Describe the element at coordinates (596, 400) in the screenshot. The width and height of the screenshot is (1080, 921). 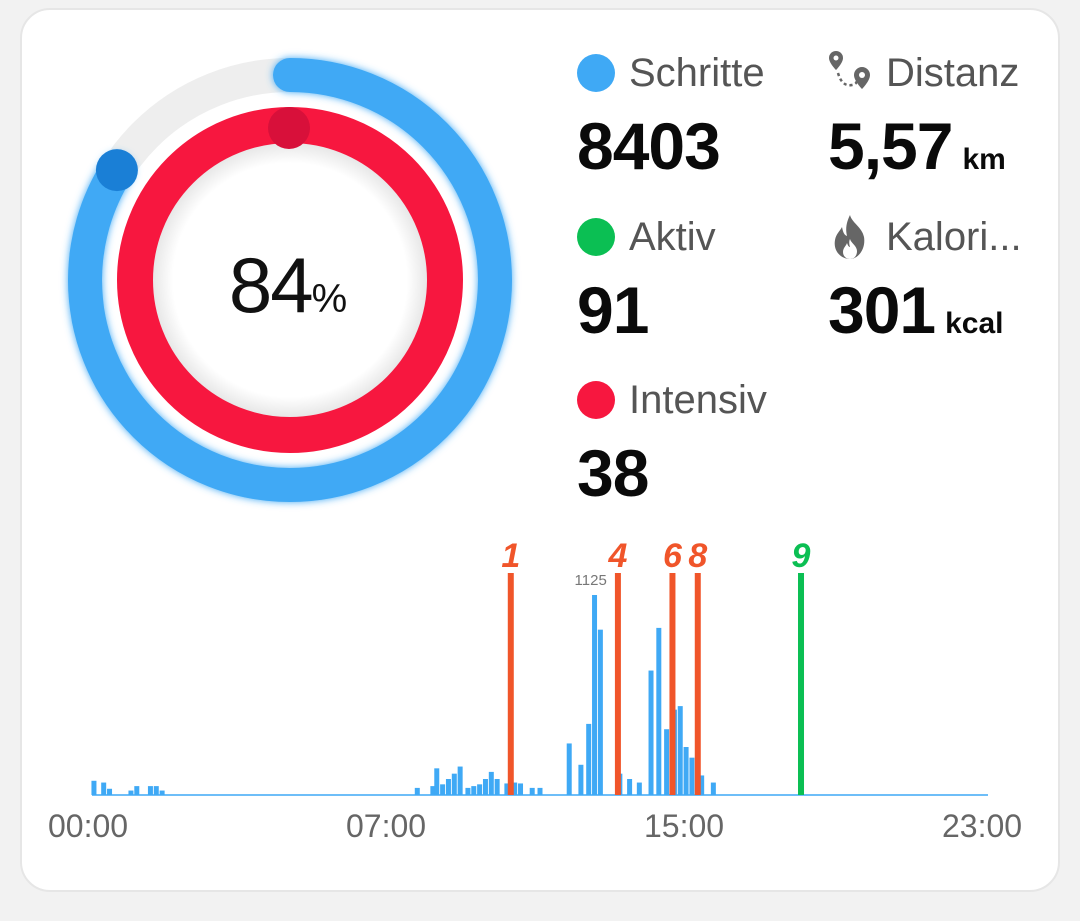
I see `intensive-dot-icon` at that location.